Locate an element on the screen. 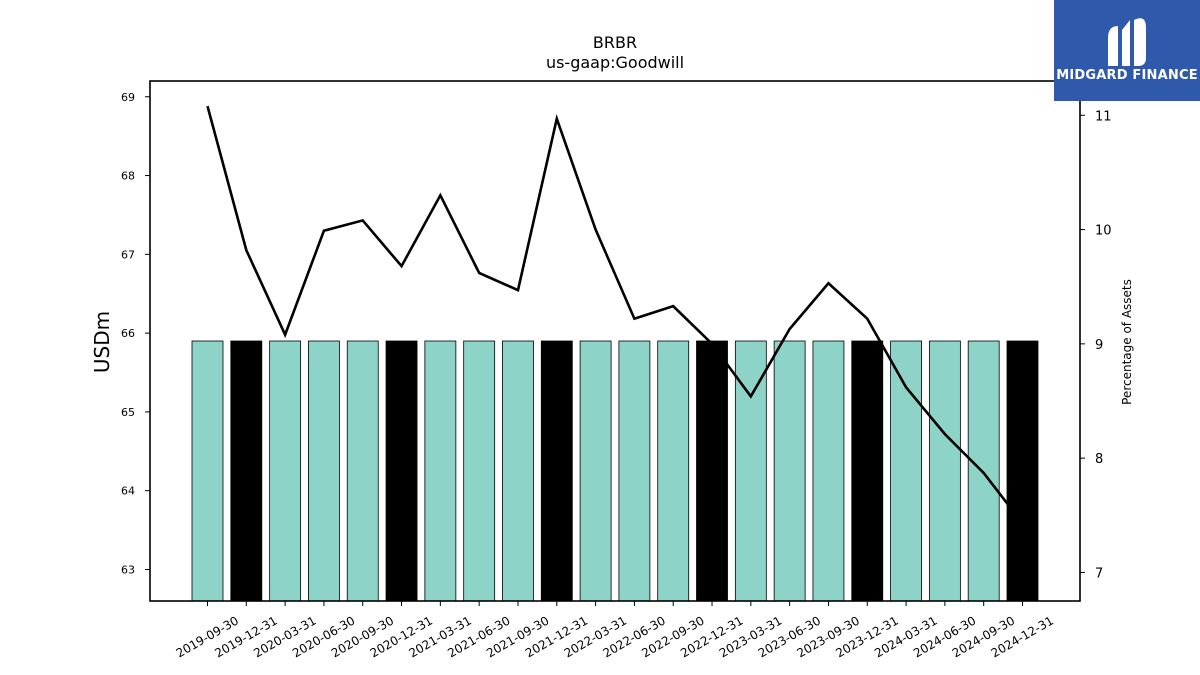 The width and height of the screenshot is (1200, 675). y-tick-label: 63 is located at coordinates (128, 569).